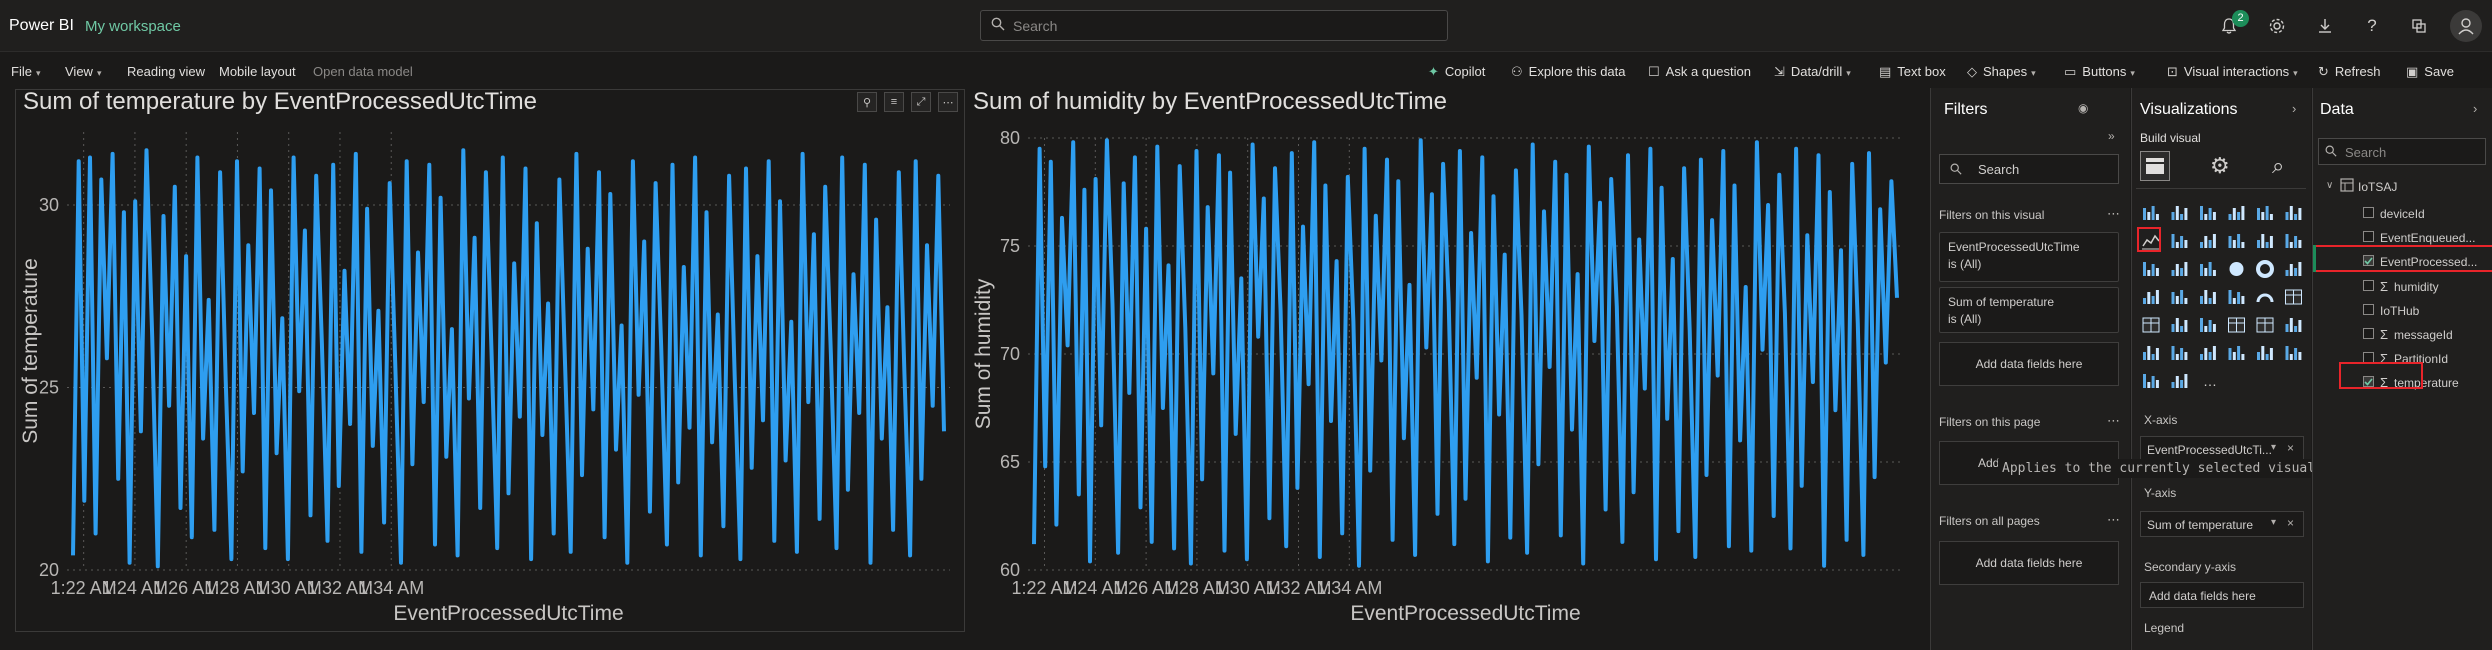  I want to click on azure-visual-icon, so click(2208, 297).